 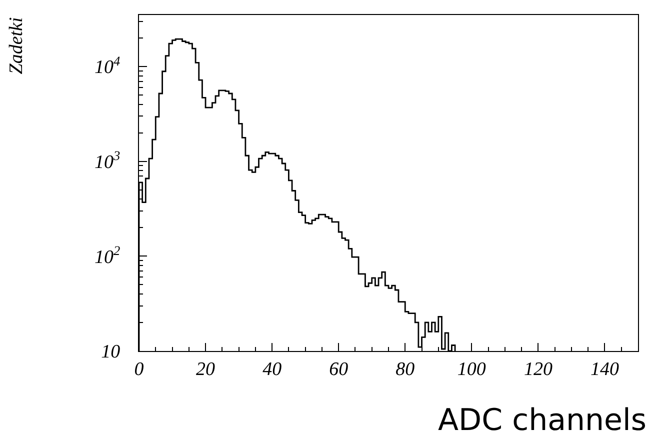 What do you see at coordinates (406, 369) in the screenshot?
I see `x-tick-label: 80` at bounding box center [406, 369].